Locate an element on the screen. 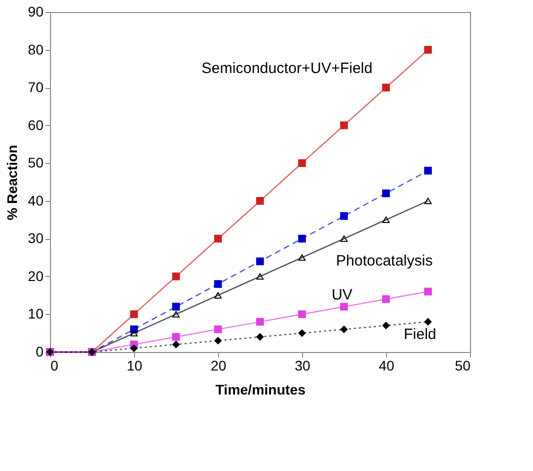  series-label: Semiconductor+UV+Field is located at coordinates (287, 69).